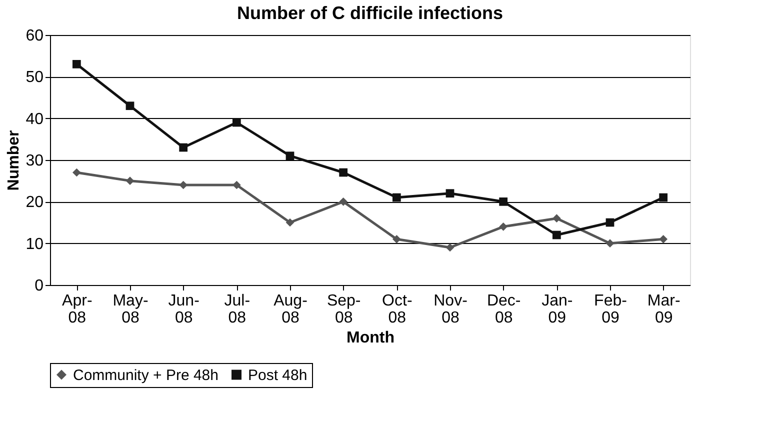 This screenshot has width=775, height=441. I want to click on x-tick-label: Aug-08, so click(291, 309).